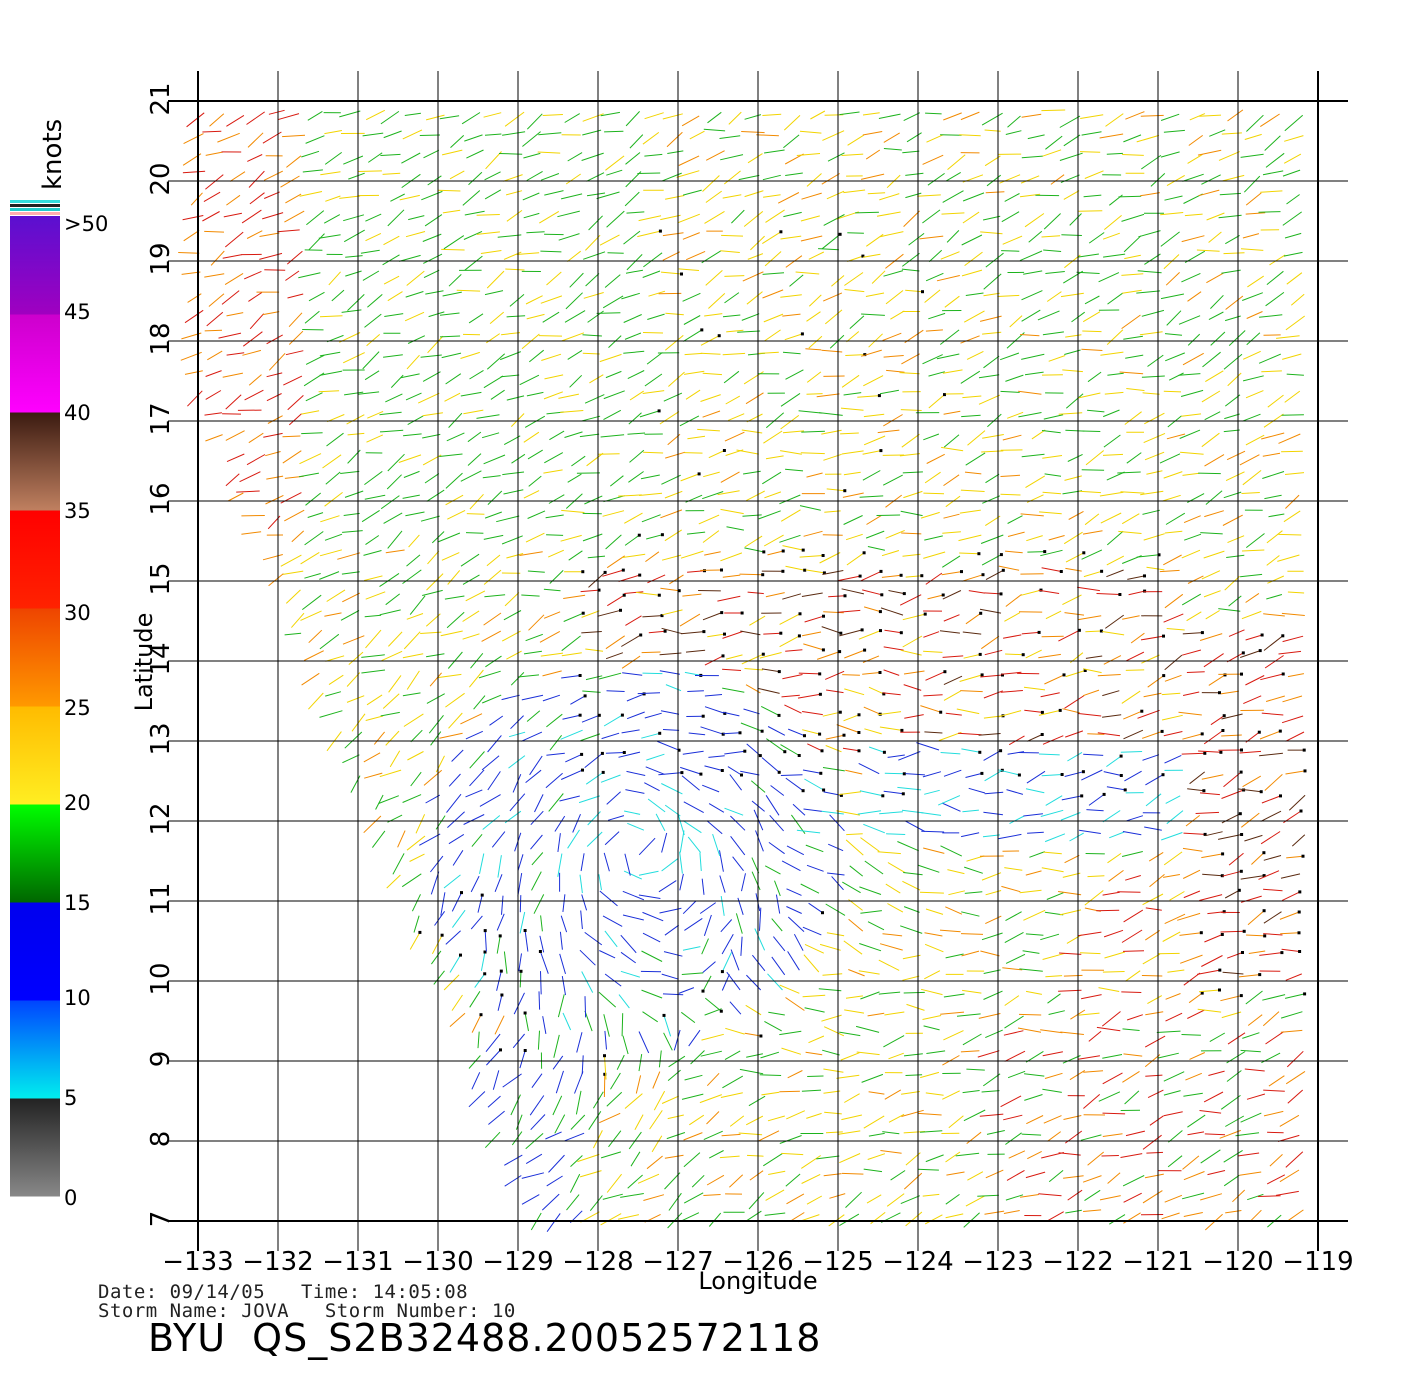  What do you see at coordinates (35, 853) in the screenshot?
I see `colorbar-segment` at bounding box center [35, 853].